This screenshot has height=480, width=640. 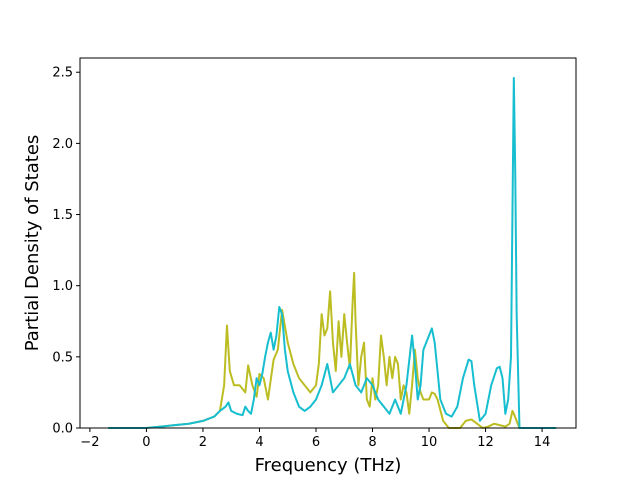 What do you see at coordinates (62, 357) in the screenshot?
I see `y-tick-label: 0.5` at bounding box center [62, 357].